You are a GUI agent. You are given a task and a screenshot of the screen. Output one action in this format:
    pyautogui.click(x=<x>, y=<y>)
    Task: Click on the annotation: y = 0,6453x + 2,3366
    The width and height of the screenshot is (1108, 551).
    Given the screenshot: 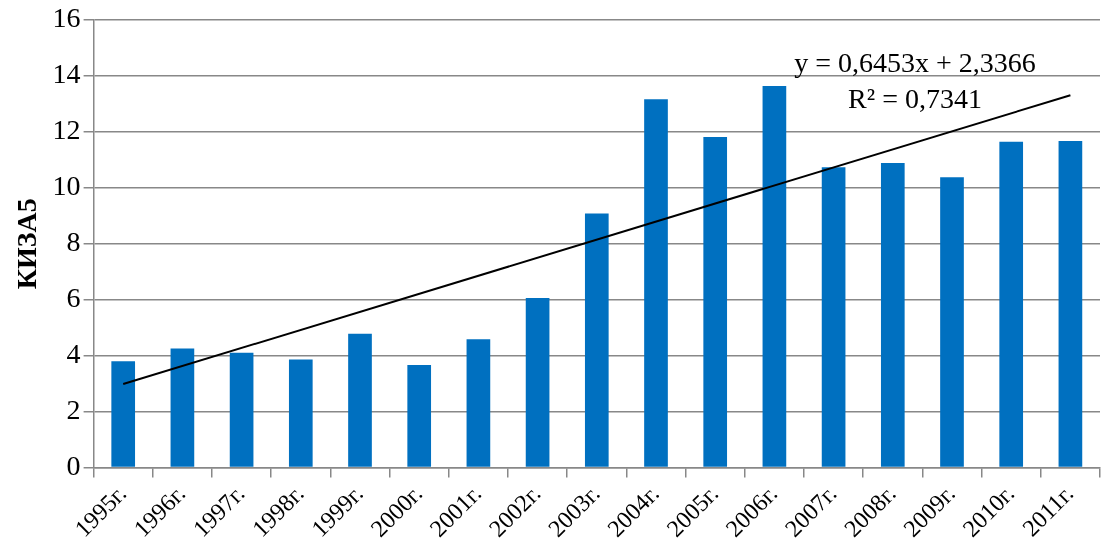 What is the action you would take?
    pyautogui.click(x=915, y=62)
    